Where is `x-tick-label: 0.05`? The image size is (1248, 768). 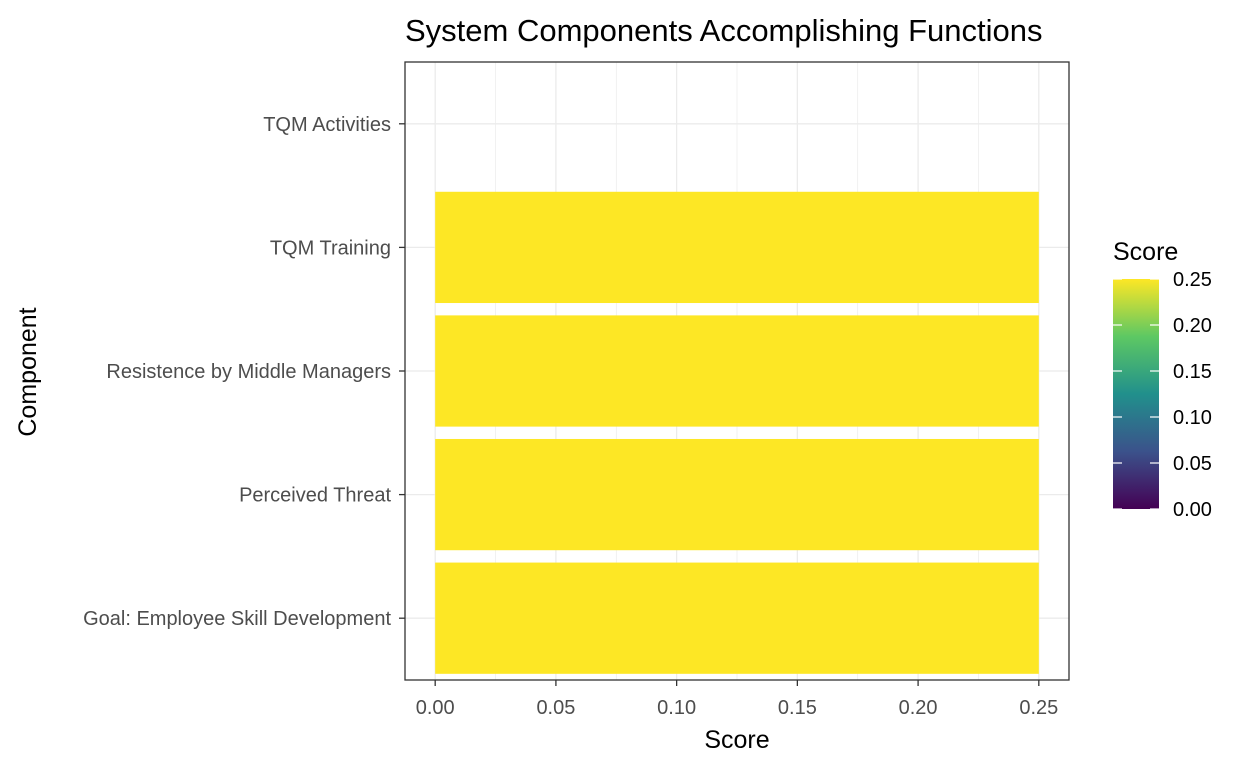
x-tick-label: 0.05 is located at coordinates (555, 708).